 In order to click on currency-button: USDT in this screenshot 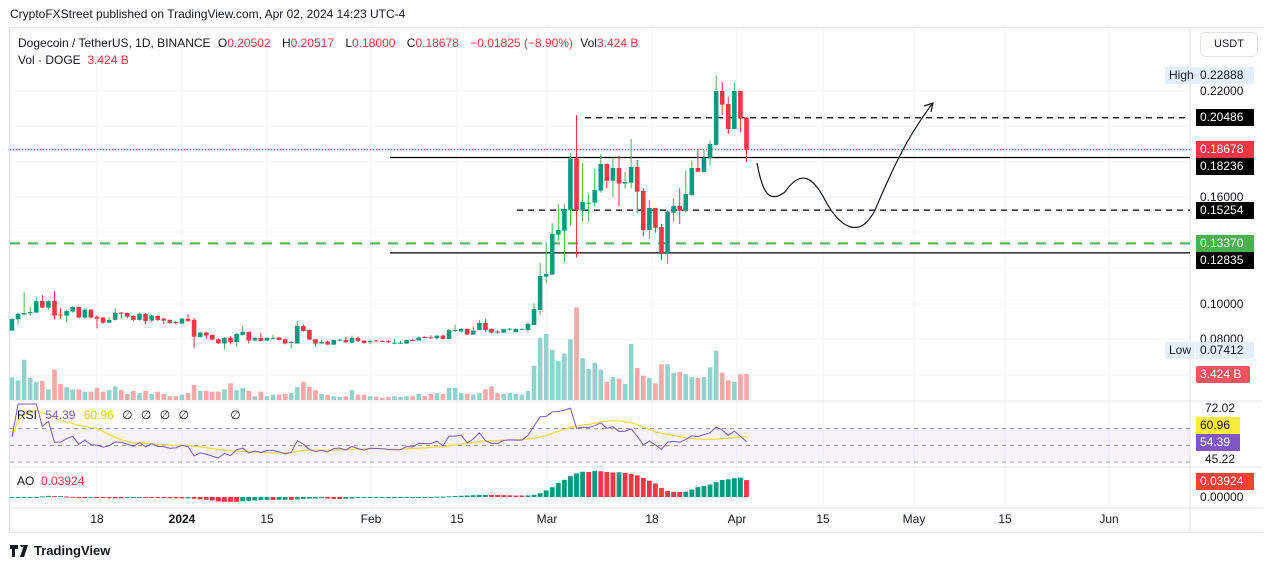, I will do `click(1229, 44)`.